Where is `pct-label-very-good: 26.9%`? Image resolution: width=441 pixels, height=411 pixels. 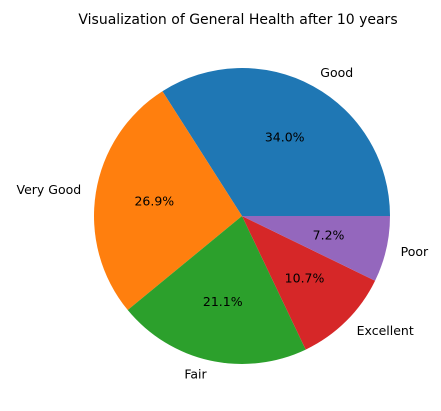
pct-label-very-good: 26.9% is located at coordinates (154, 201).